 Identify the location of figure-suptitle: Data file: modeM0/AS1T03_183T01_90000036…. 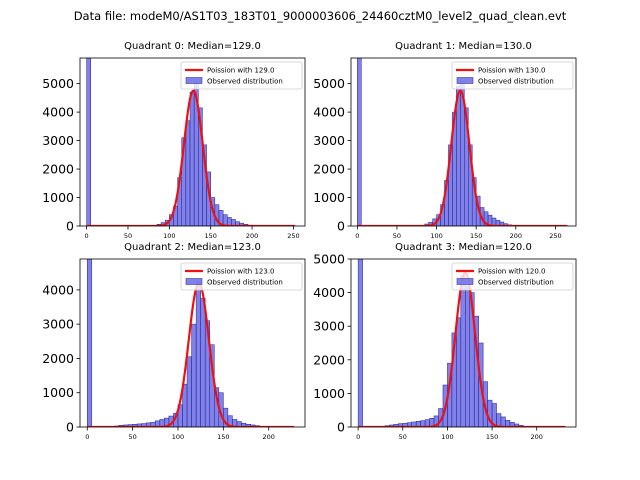
(320, 16).